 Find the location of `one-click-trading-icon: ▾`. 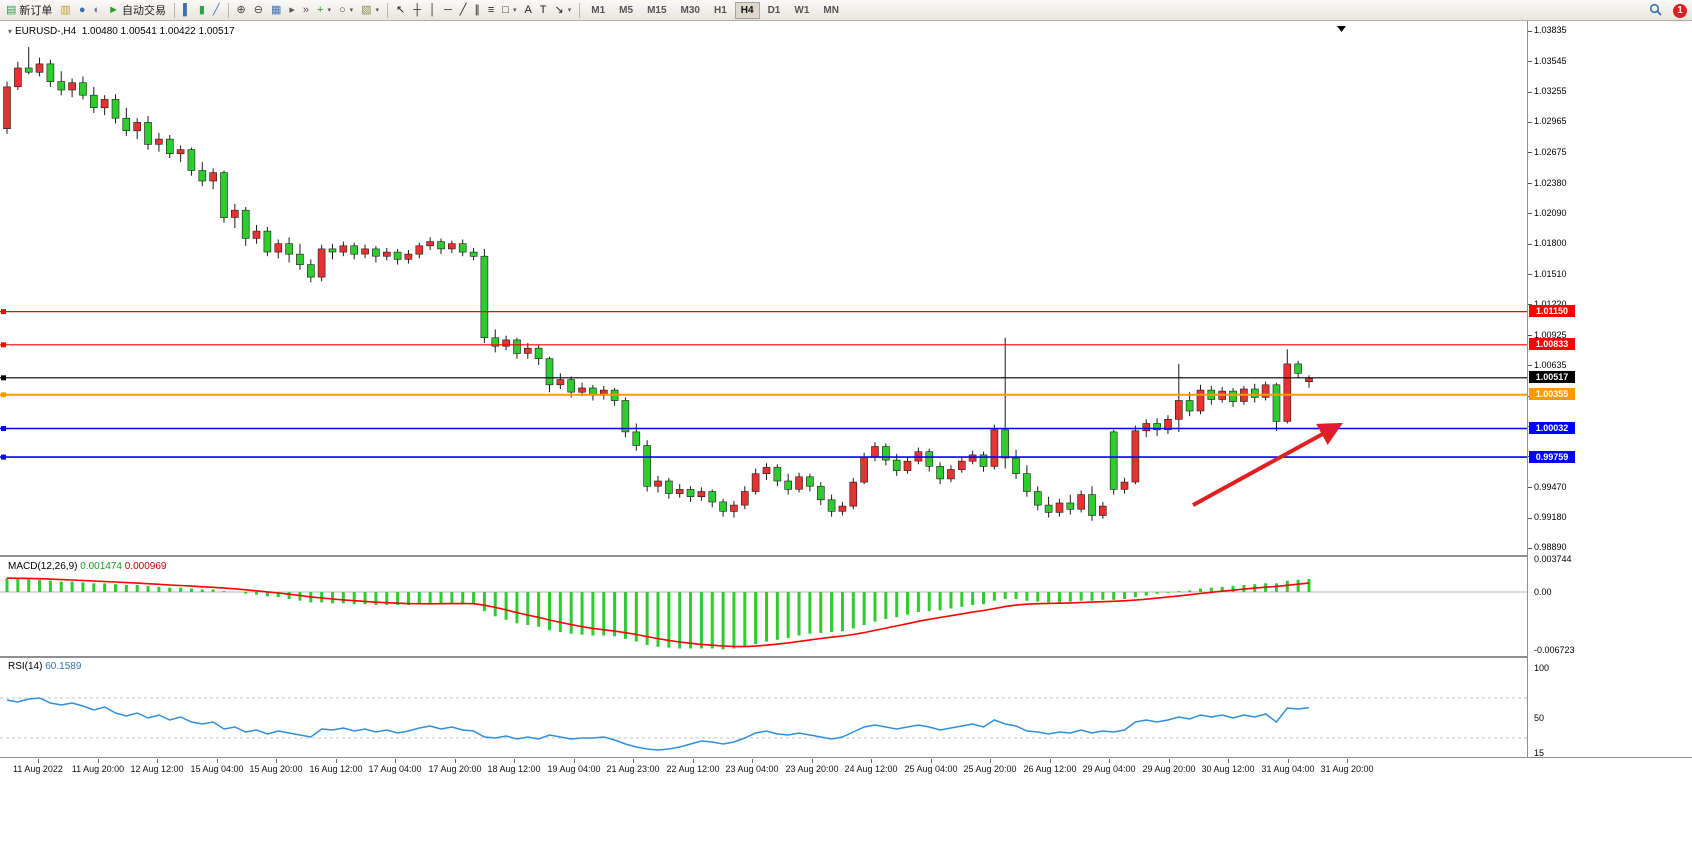

one-click-trading-icon: ▾ is located at coordinates (10, 31).